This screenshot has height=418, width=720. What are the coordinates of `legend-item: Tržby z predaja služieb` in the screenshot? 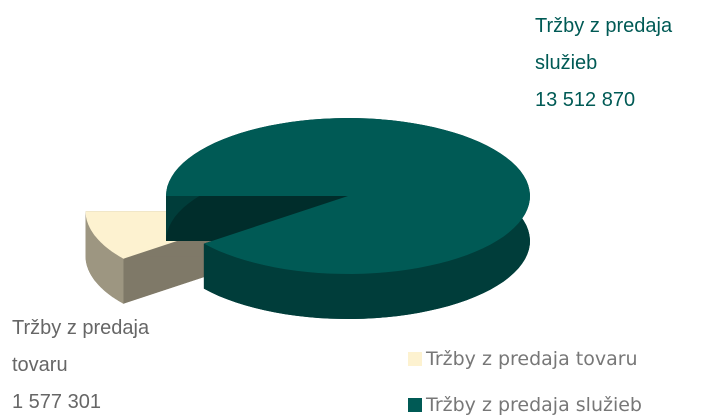 It's located at (525, 405).